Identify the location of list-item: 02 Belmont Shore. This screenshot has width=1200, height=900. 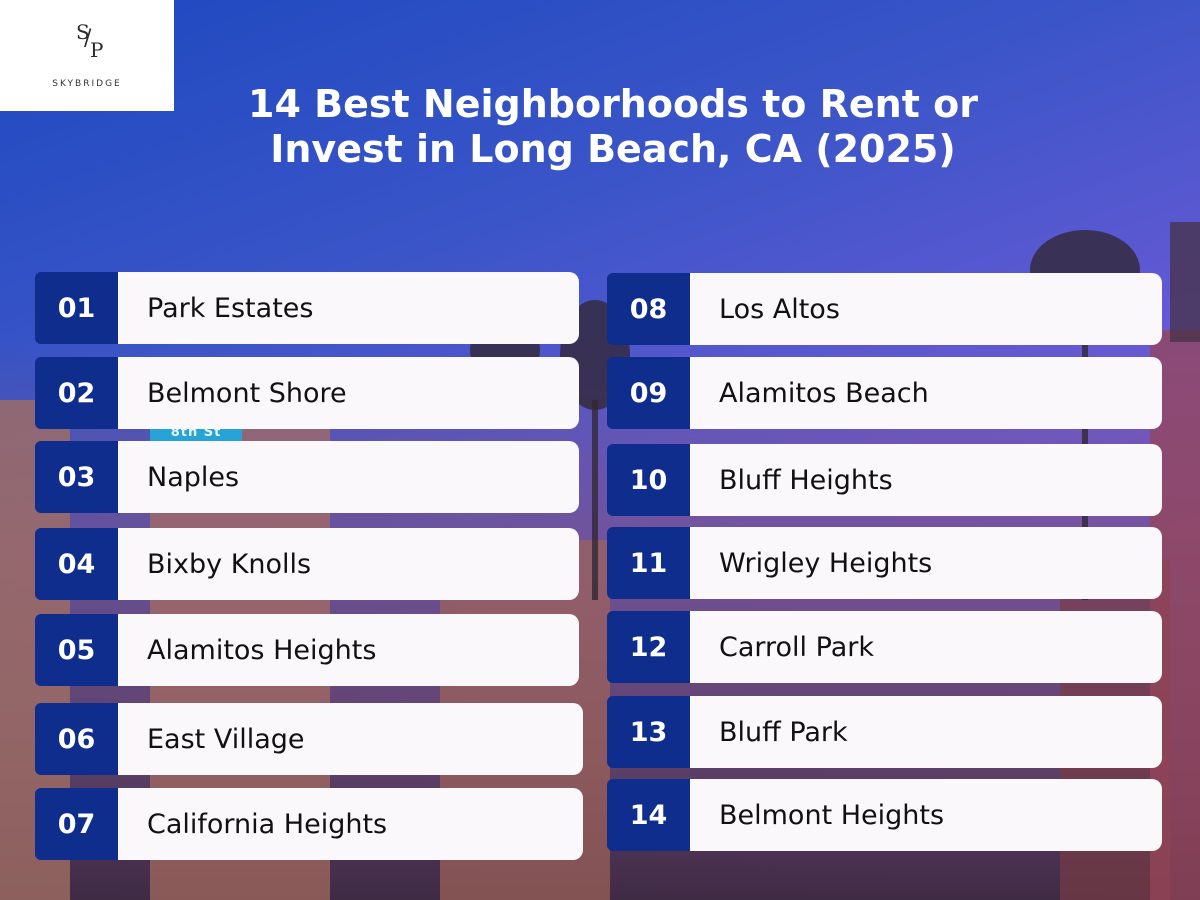
(307, 393).